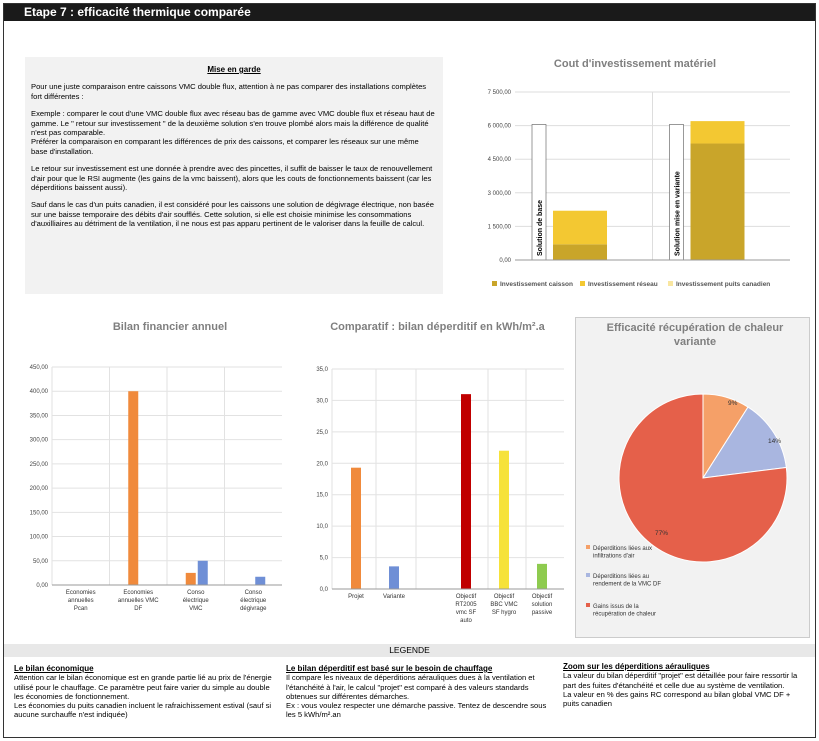 The height and width of the screenshot is (741, 819). Describe the element at coordinates (536, 284) in the screenshot. I see `legend-label: Investissement caisson` at that location.